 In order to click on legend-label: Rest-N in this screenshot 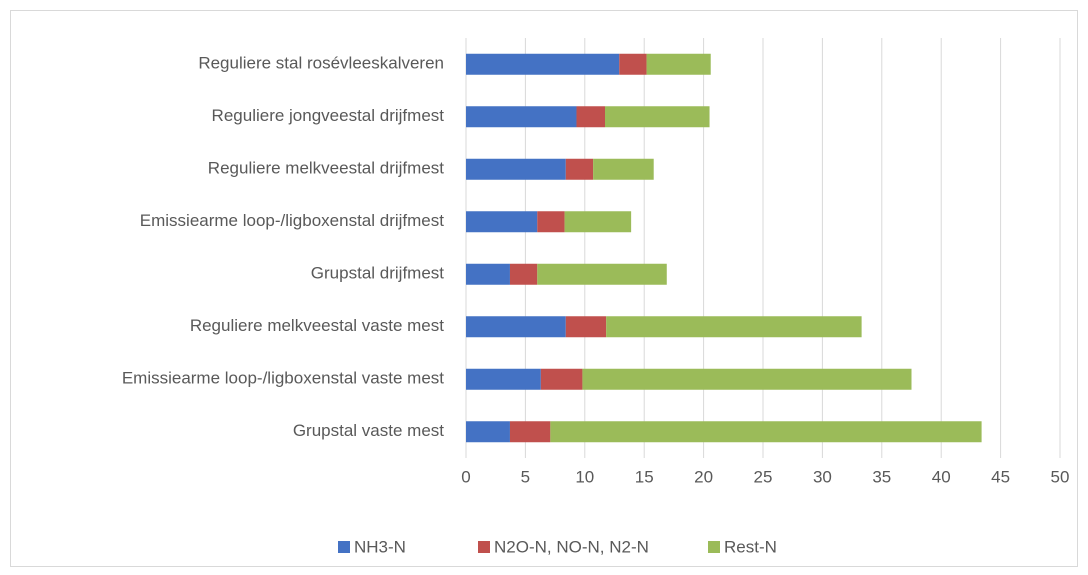, I will do `click(750, 546)`.